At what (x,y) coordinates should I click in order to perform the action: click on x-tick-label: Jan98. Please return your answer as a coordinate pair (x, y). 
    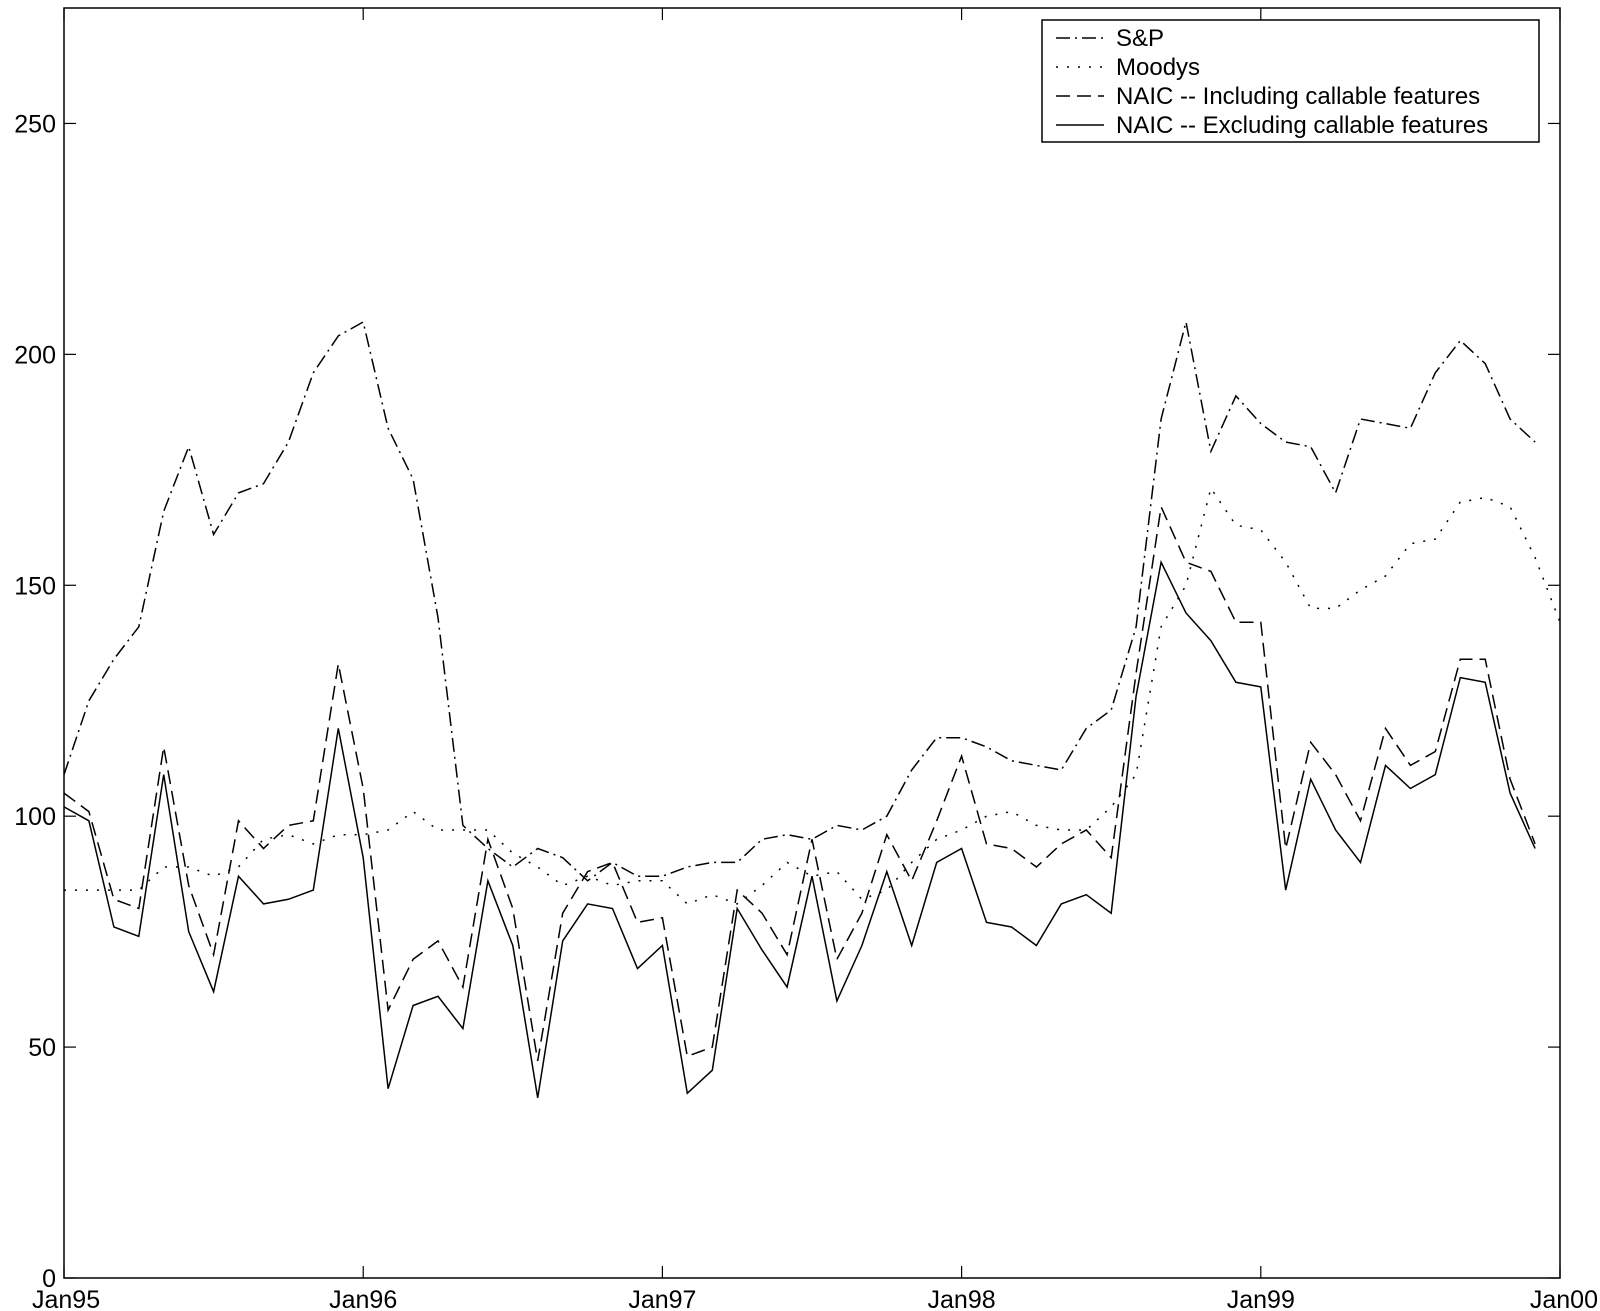
    Looking at the image, I should click on (962, 1298).